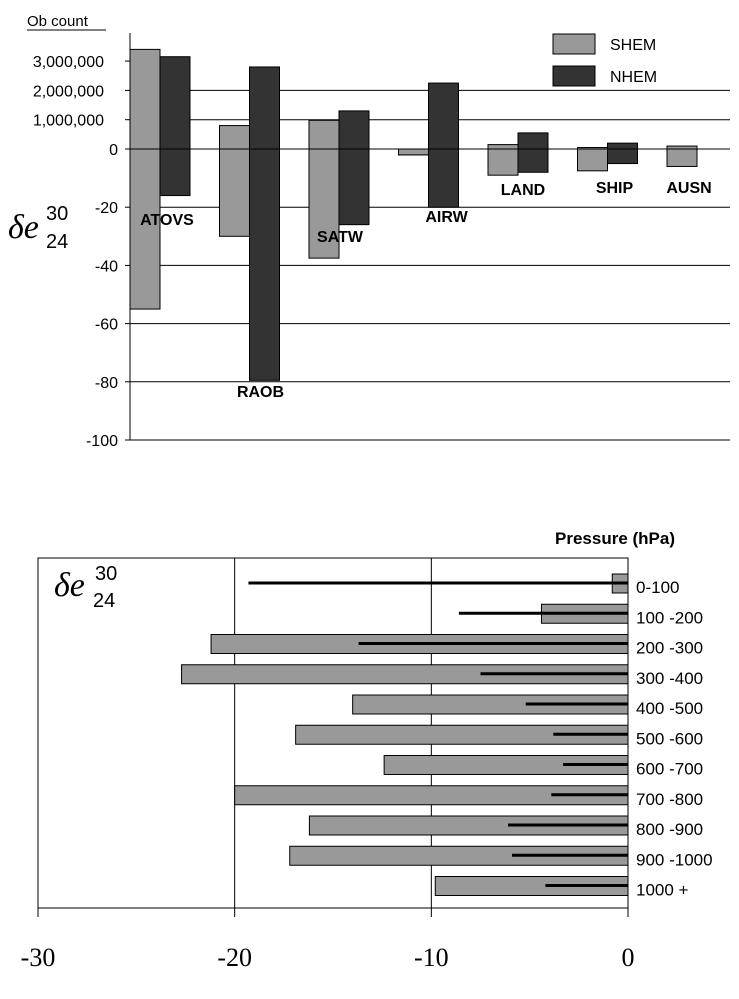 The height and width of the screenshot is (999, 739). What do you see at coordinates (234, 137) in the screenshot?
I see `obcount-bar-shem-raob` at bounding box center [234, 137].